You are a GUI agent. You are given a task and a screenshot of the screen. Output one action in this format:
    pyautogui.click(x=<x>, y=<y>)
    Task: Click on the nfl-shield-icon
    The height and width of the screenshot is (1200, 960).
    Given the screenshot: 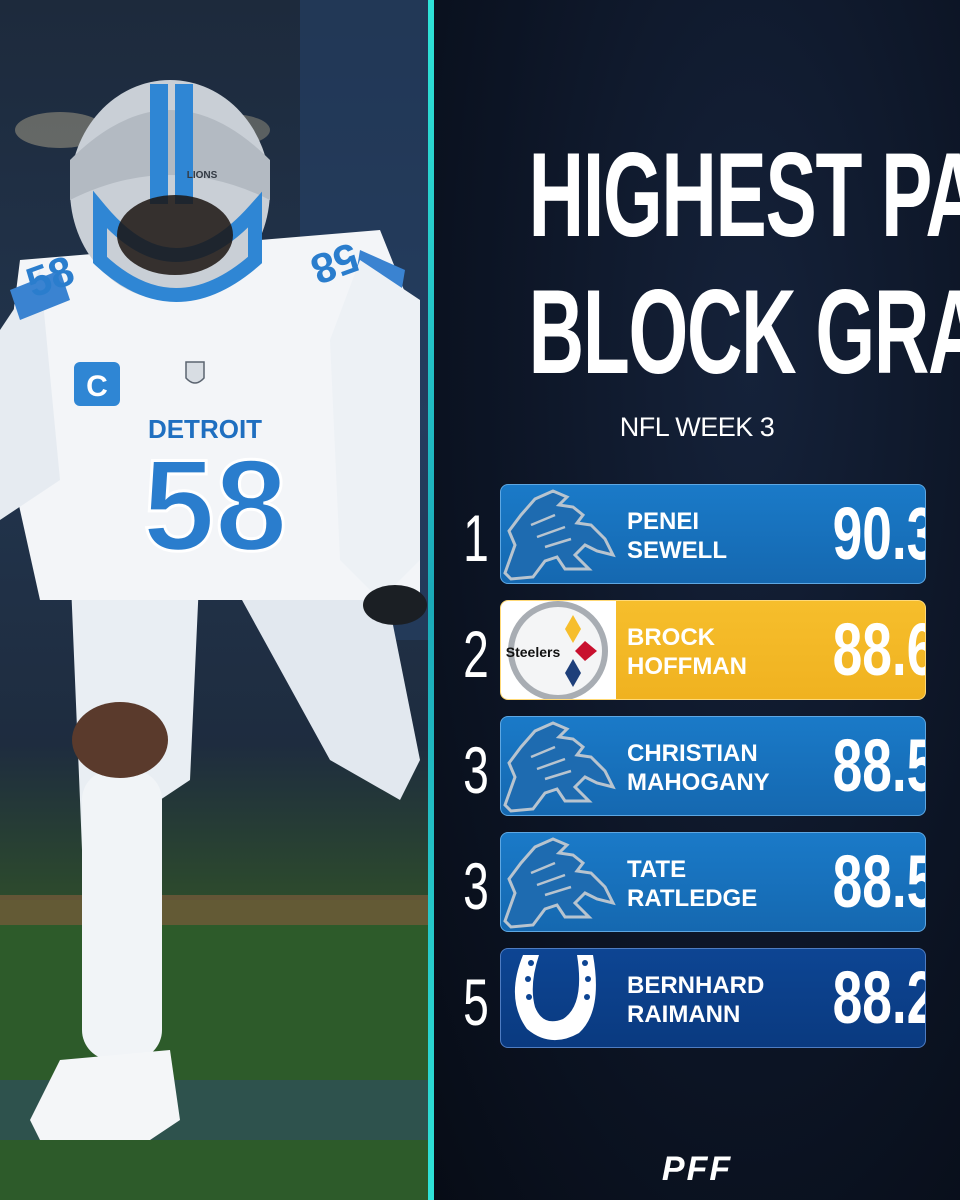 What is the action you would take?
    pyautogui.click(x=195, y=372)
    